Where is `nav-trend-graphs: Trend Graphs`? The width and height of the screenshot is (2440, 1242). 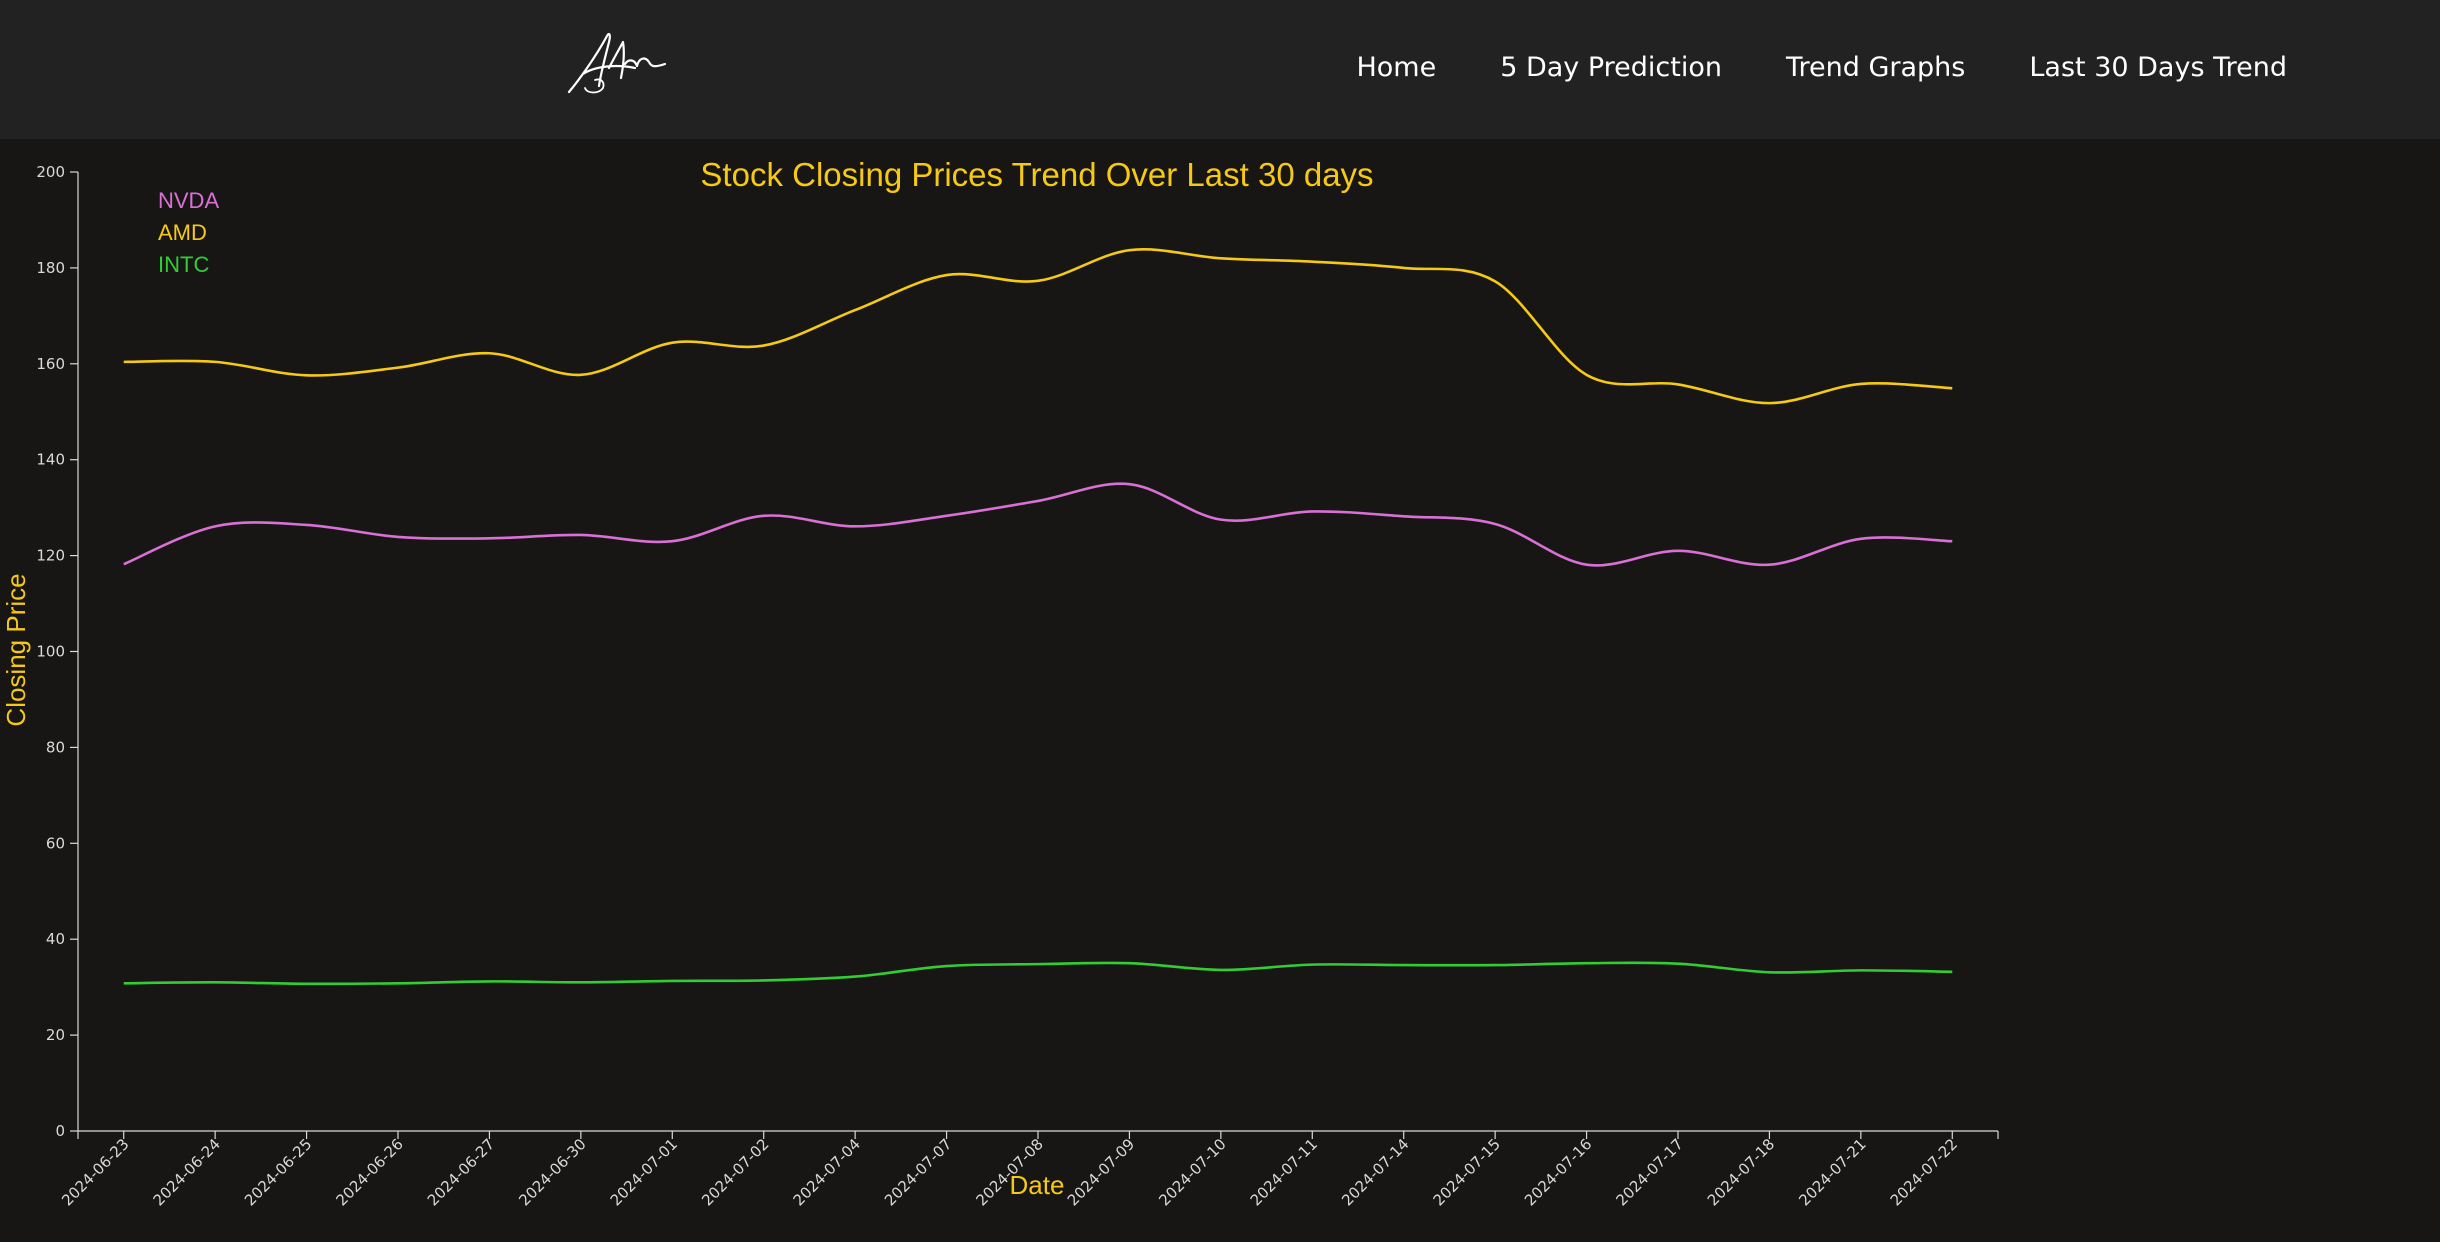
nav-trend-graphs: Trend Graphs is located at coordinates (1876, 67).